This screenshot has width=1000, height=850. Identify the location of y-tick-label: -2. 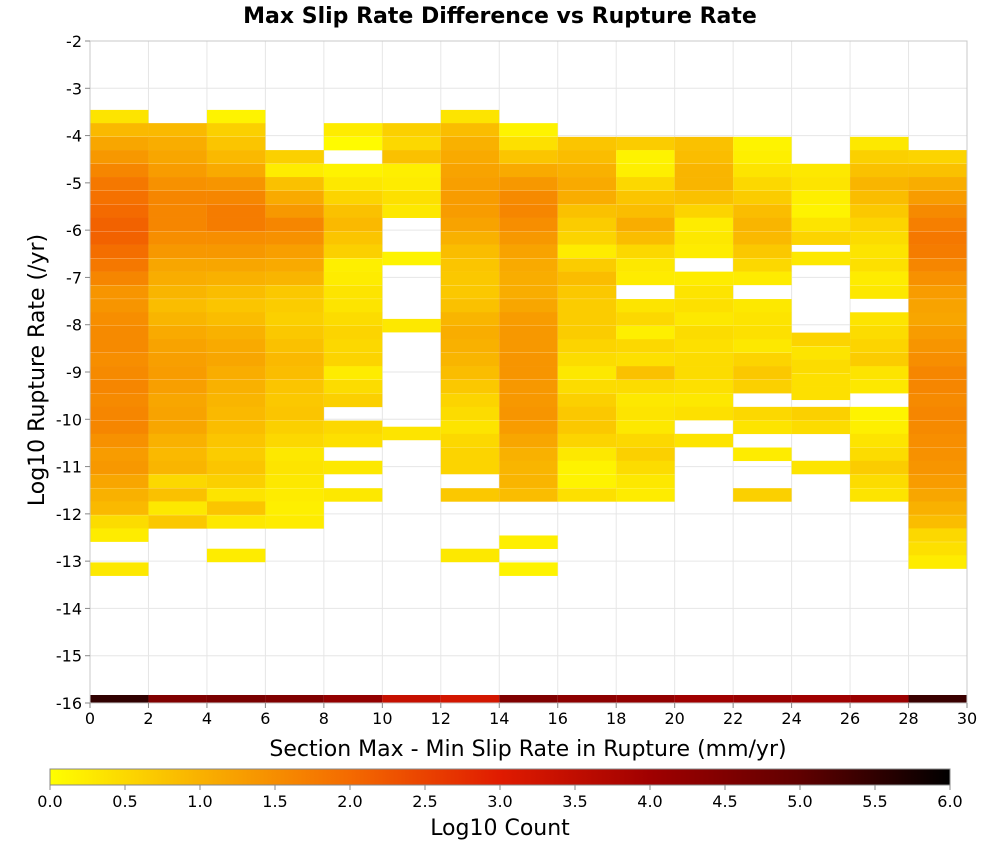
(74, 41).